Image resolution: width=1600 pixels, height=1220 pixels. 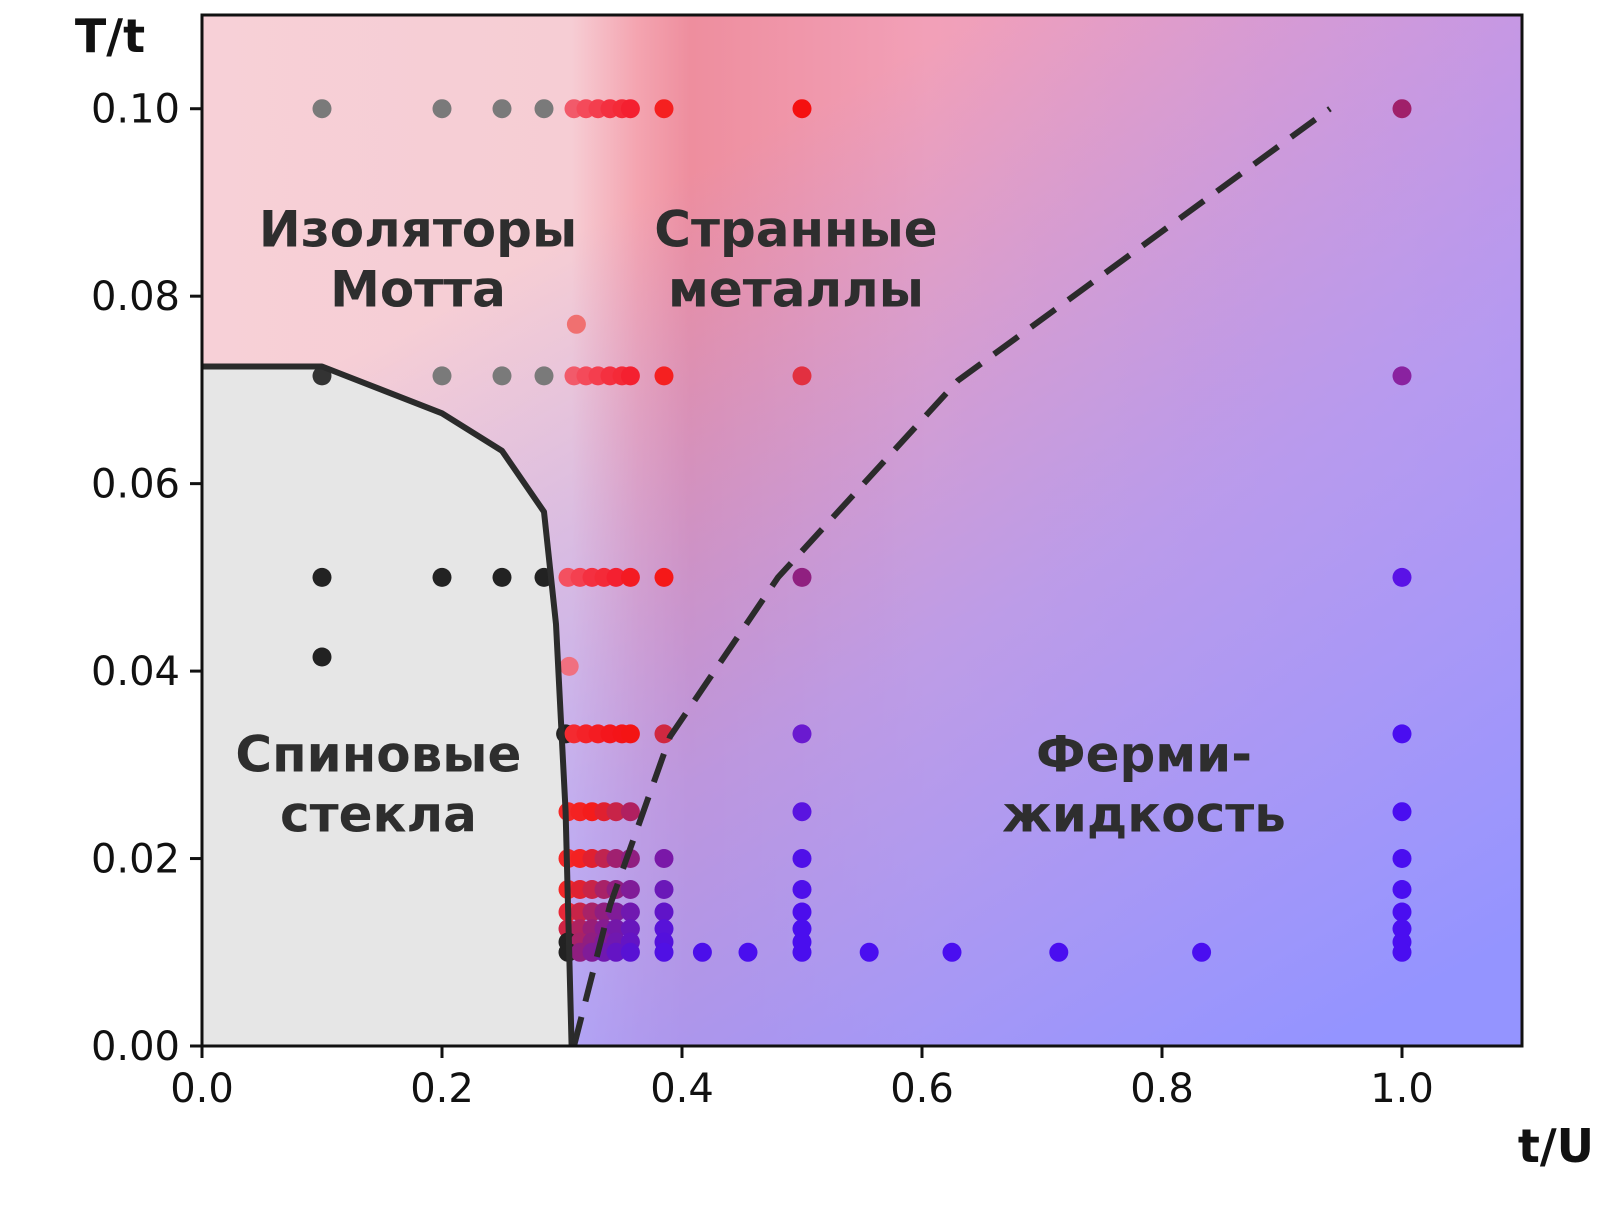 I want to click on y-tick-label: 0.06, so click(x=135, y=485).